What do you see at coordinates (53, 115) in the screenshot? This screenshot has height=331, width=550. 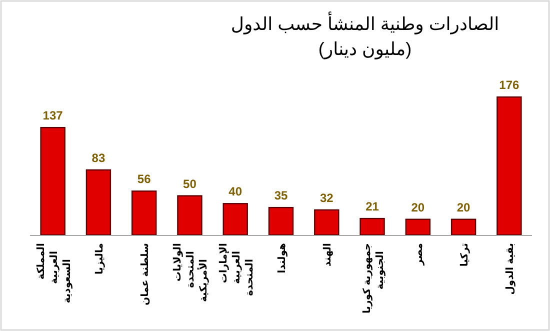 I see `data-label: 137` at bounding box center [53, 115].